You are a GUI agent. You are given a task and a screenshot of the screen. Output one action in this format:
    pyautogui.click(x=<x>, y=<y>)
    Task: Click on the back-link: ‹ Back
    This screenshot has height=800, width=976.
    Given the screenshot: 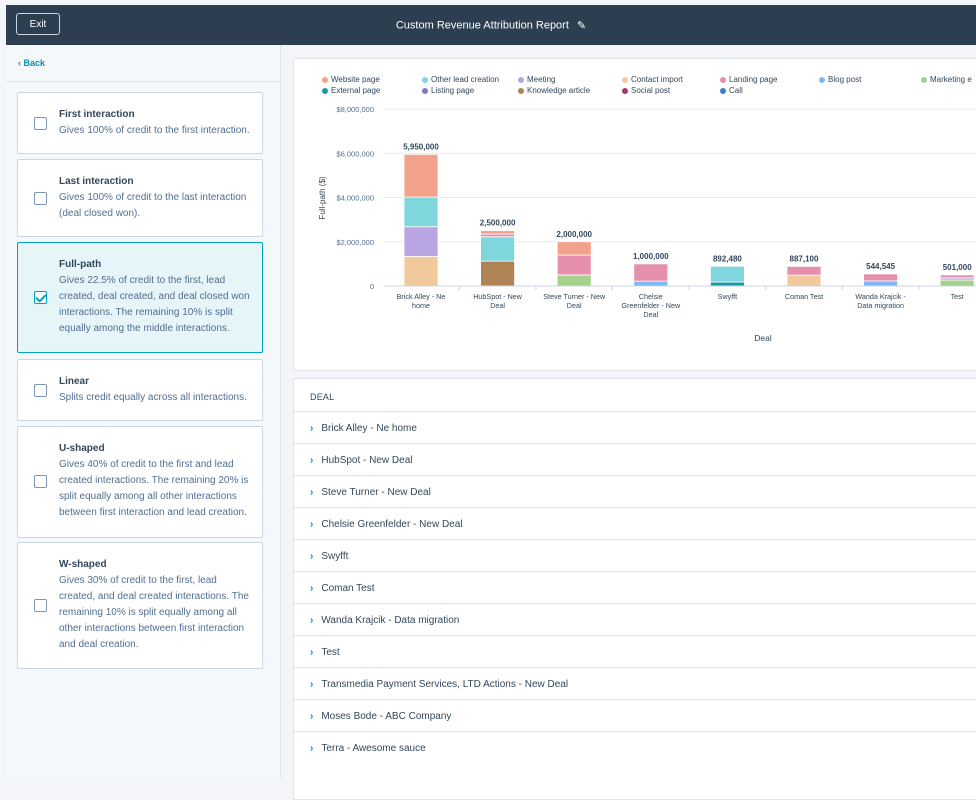 What is the action you would take?
    pyautogui.click(x=32, y=63)
    